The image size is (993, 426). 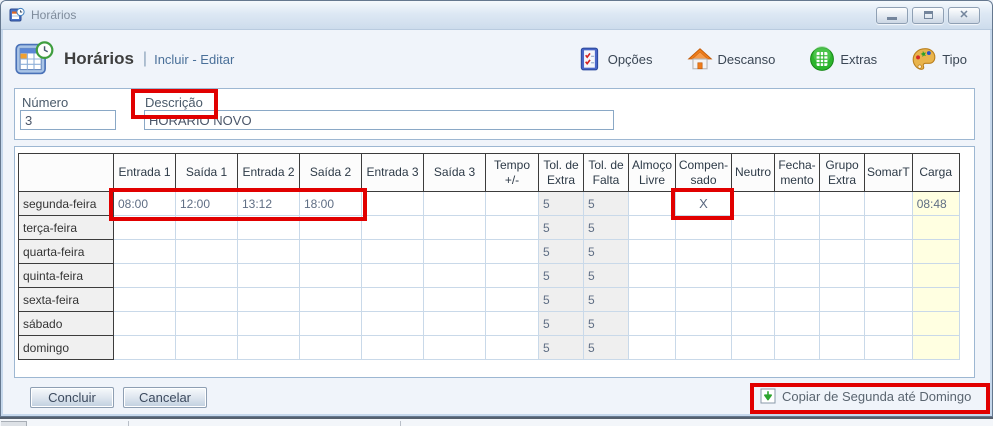 I want to click on tipo-button: Tipo, so click(x=939, y=59).